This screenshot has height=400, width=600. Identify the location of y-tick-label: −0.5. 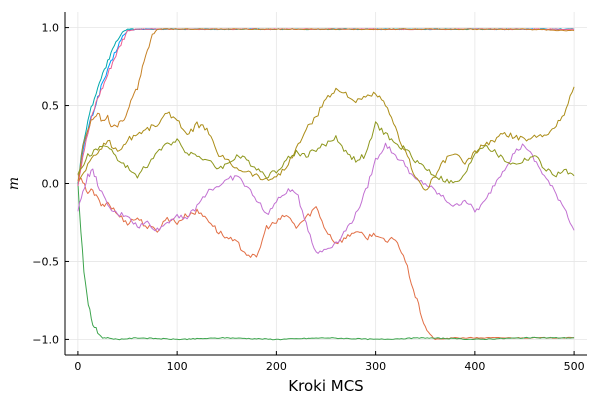
(45, 261).